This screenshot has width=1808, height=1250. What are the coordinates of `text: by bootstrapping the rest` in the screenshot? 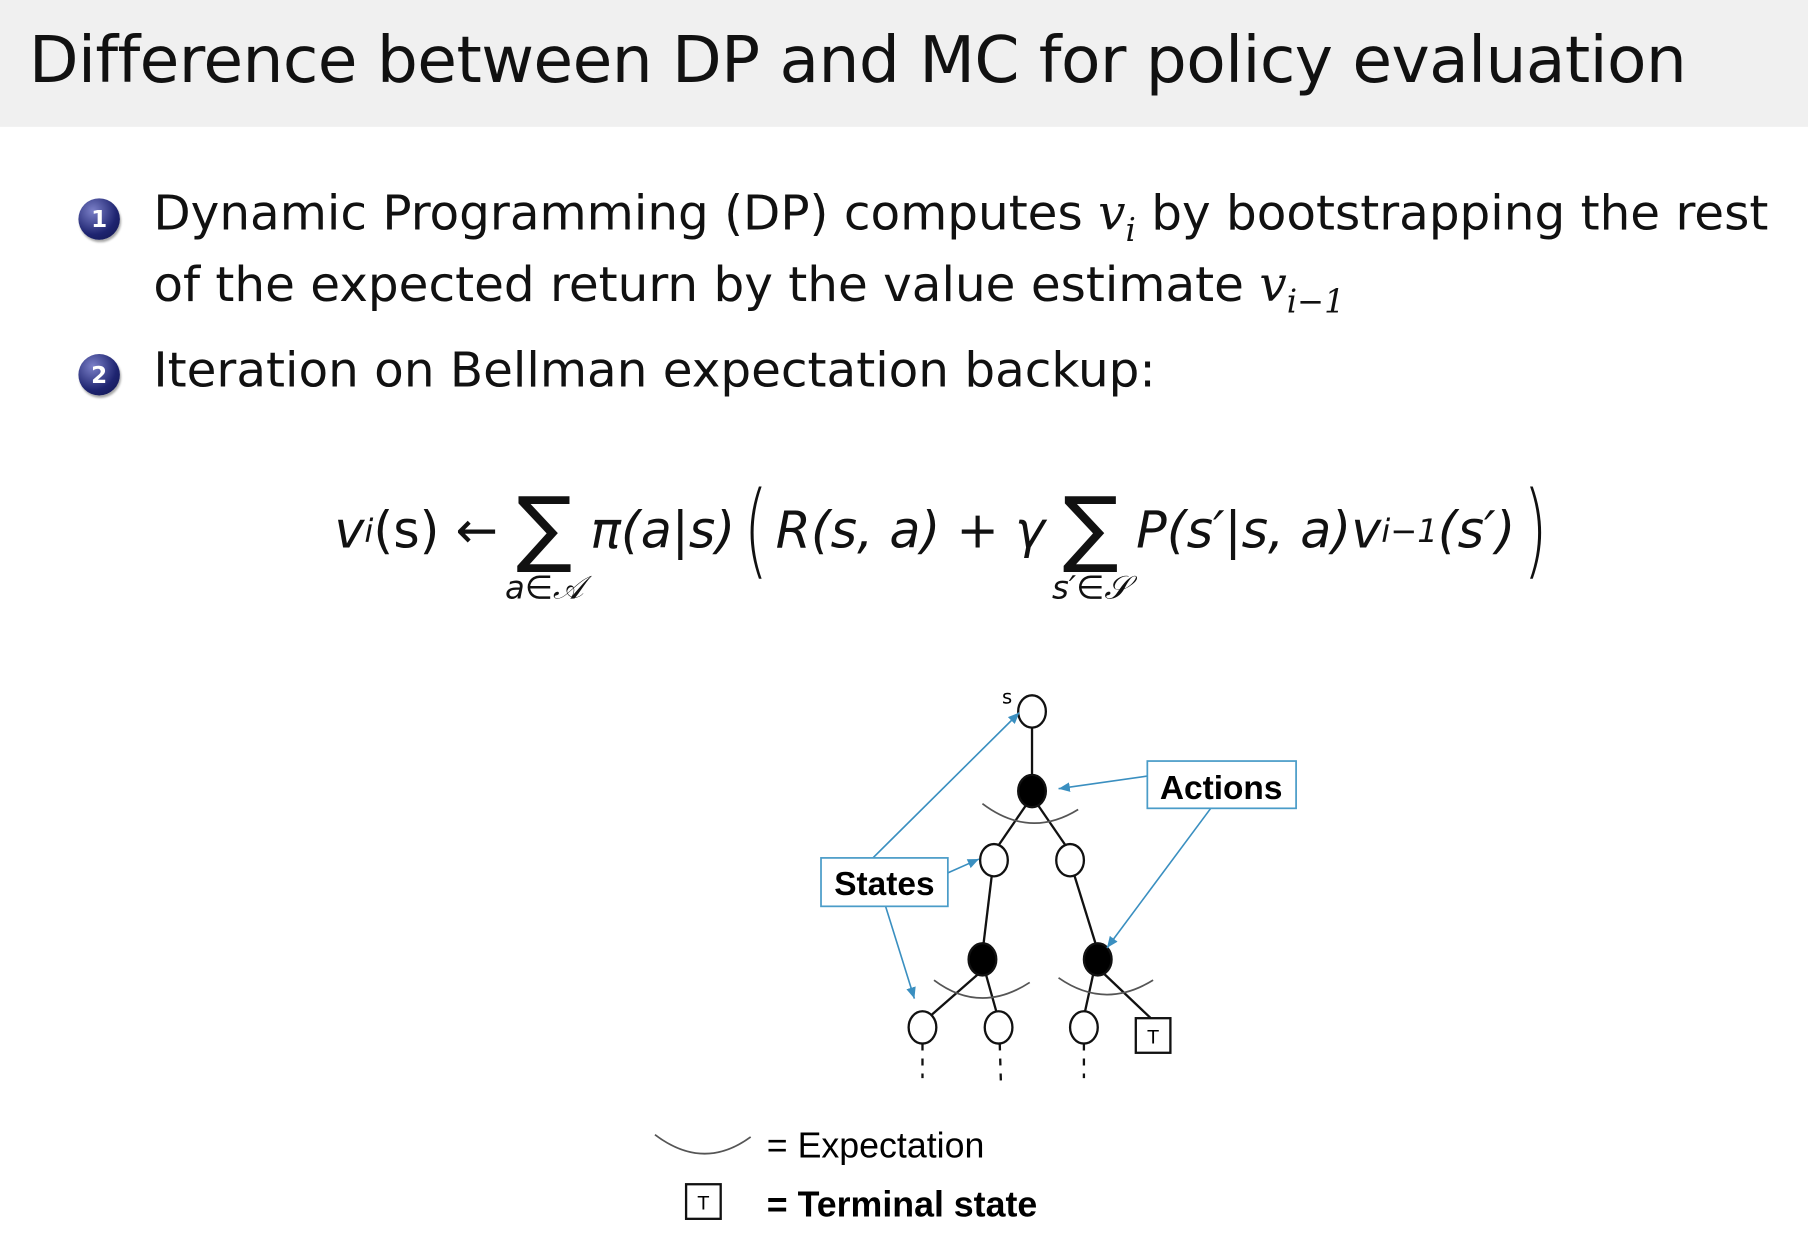 It's located at (1452, 212).